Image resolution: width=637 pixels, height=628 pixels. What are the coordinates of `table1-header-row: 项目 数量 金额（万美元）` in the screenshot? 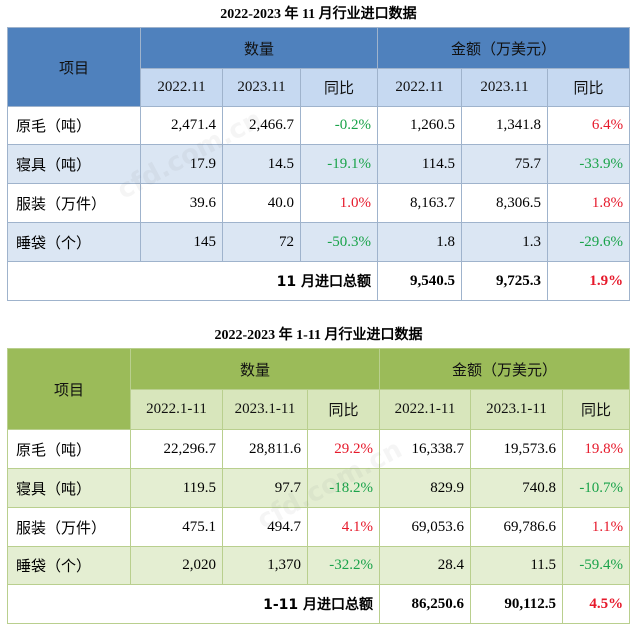 It's located at (319, 67).